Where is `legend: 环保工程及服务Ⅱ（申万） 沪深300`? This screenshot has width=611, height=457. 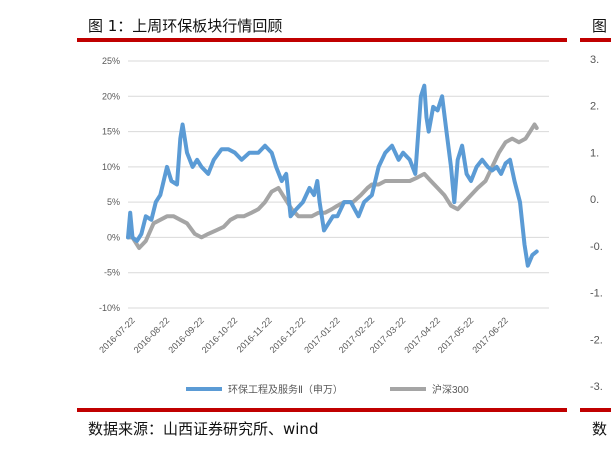 legend: 环保工程及服务Ⅱ（申万） 沪深300 is located at coordinates (327, 389).